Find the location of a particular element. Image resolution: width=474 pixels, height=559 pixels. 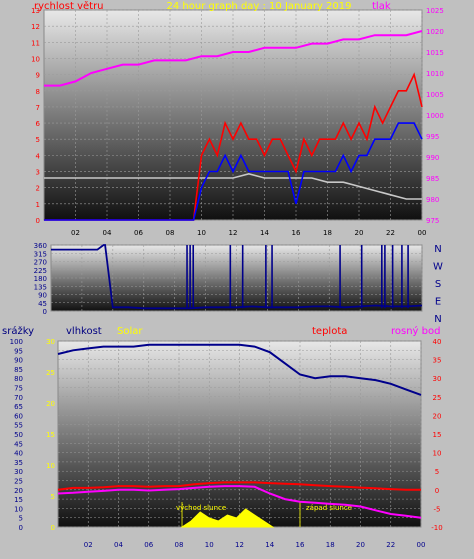

x-tick-label: 14 is located at coordinates (264, 233).